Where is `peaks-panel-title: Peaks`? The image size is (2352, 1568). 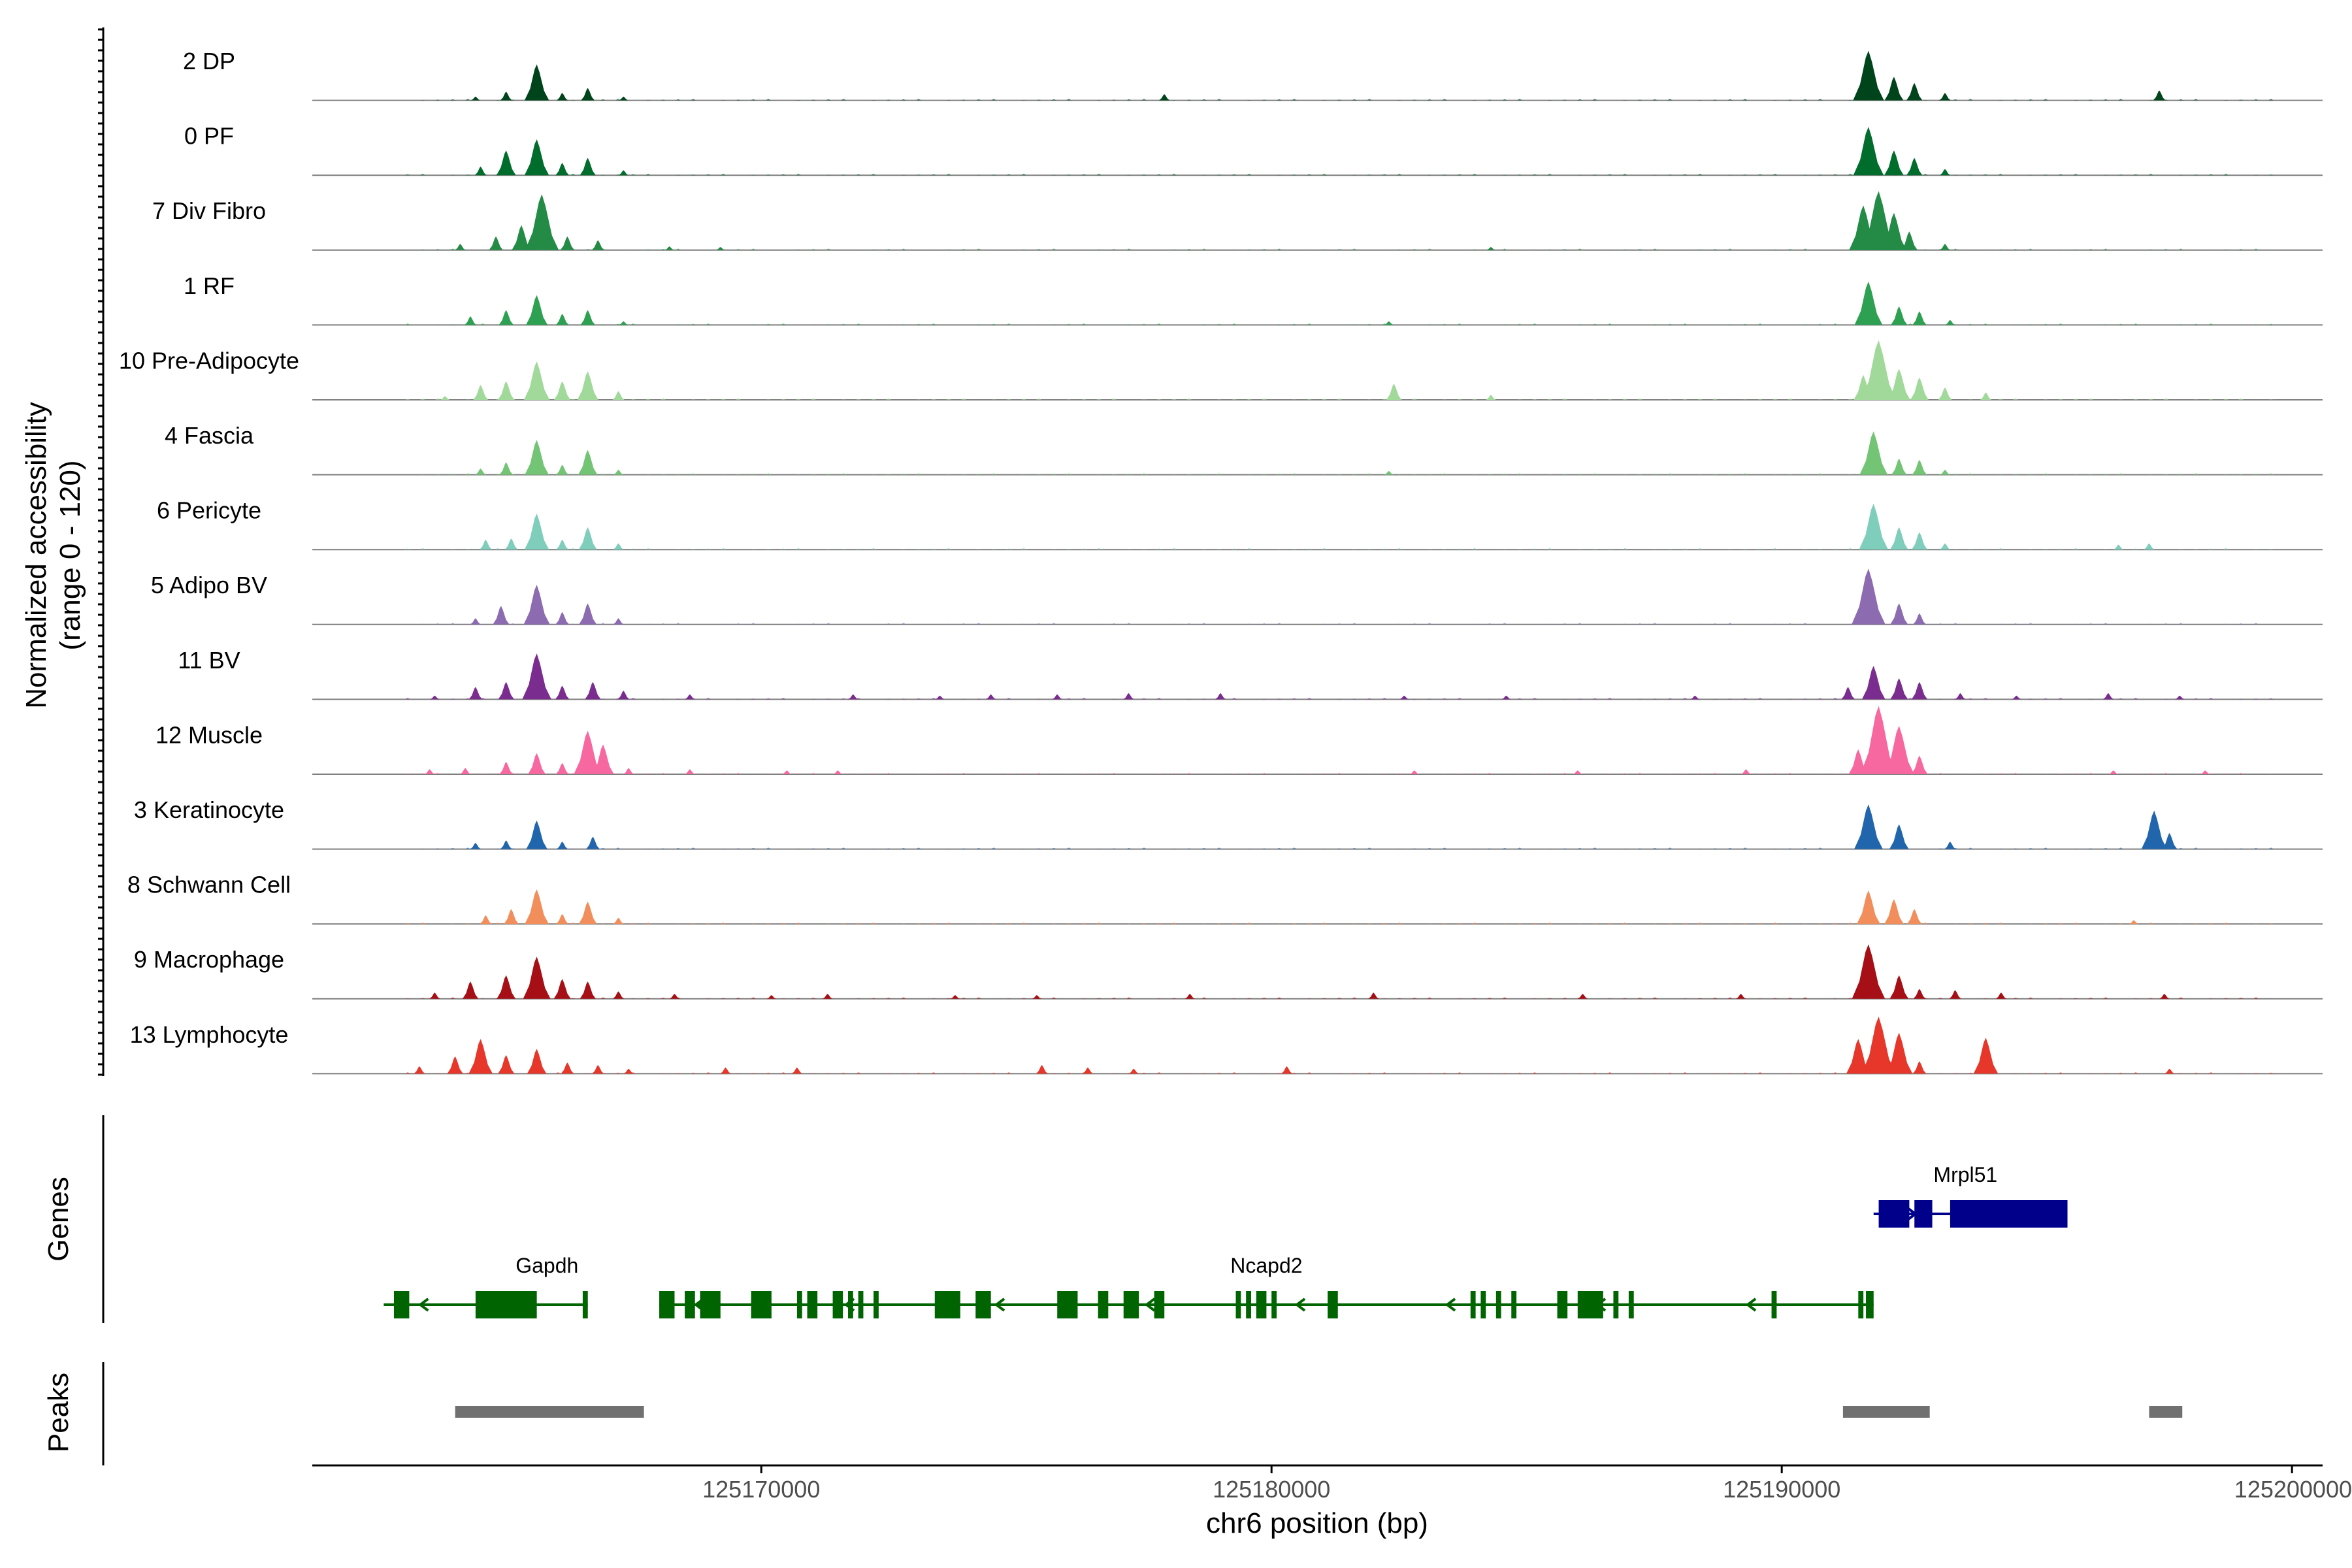
peaks-panel-title: Peaks is located at coordinates (58, 1412).